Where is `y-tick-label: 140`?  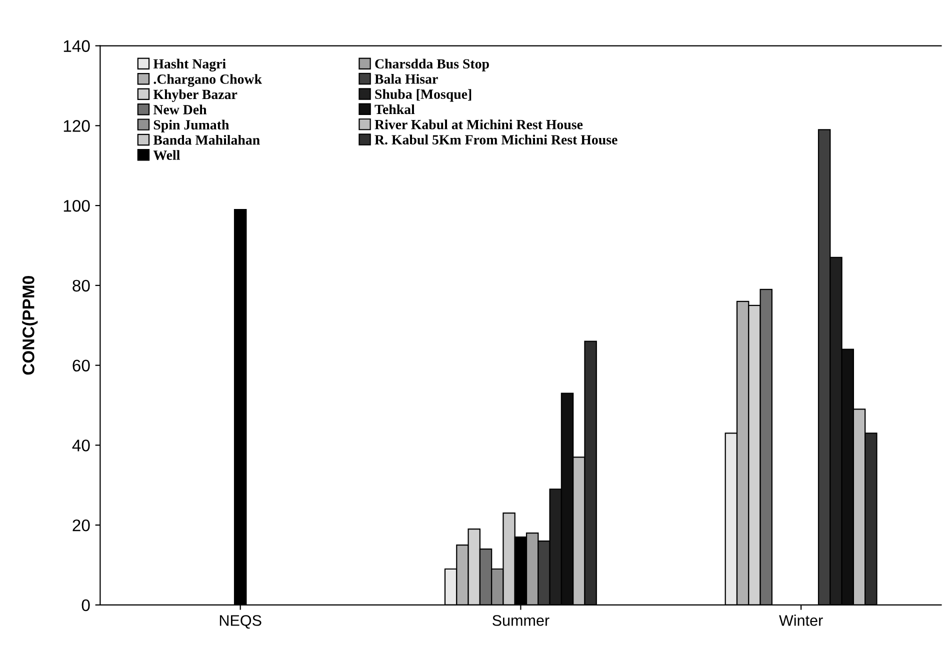
y-tick-label: 140 is located at coordinates (77, 46).